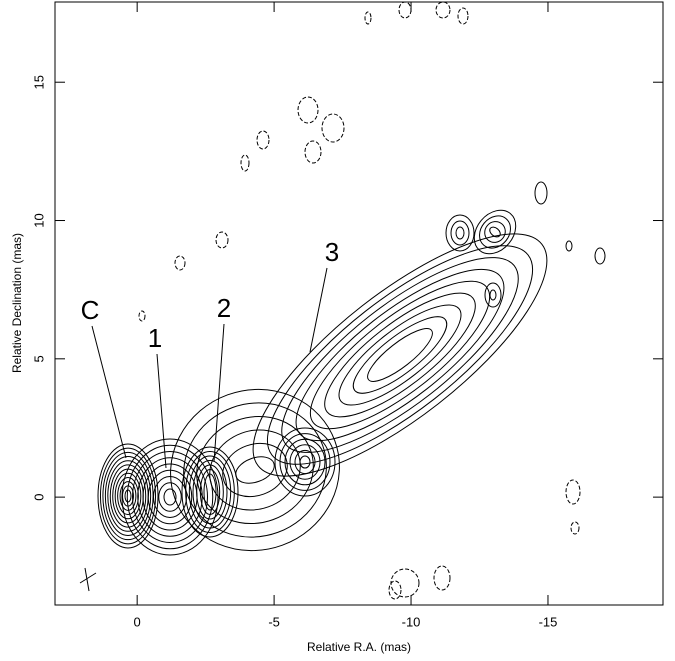 This screenshot has height=661, width=675. Describe the element at coordinates (548, 621) in the screenshot. I see `x-tick-label: -15` at that location.